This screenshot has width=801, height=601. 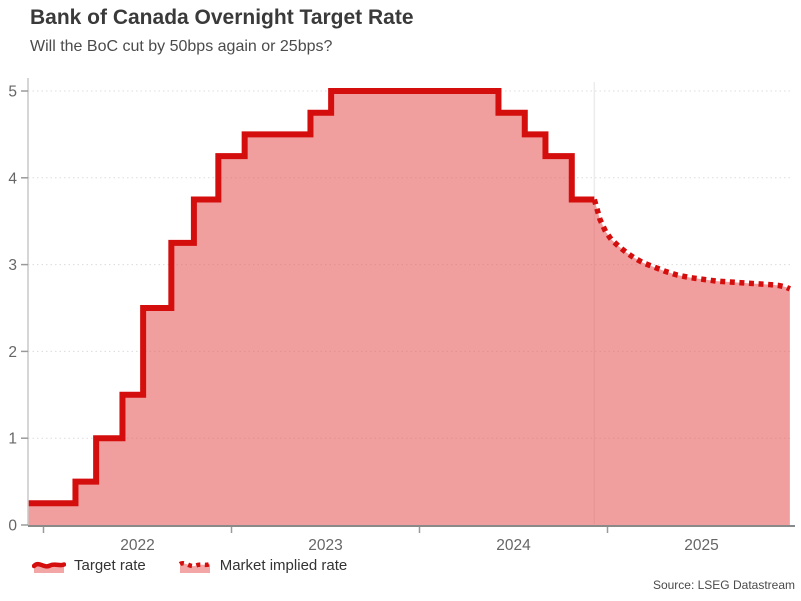 What do you see at coordinates (12, 178) in the screenshot?
I see `y-tick-label: 4` at bounding box center [12, 178].